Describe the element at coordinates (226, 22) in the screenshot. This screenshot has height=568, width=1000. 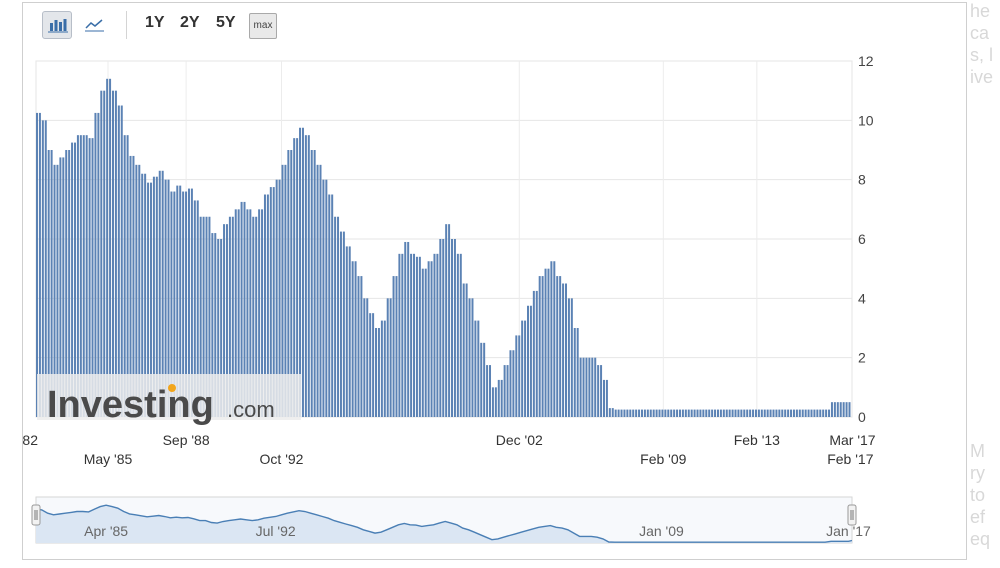
I see `range-5y-button: 5Y` at that location.